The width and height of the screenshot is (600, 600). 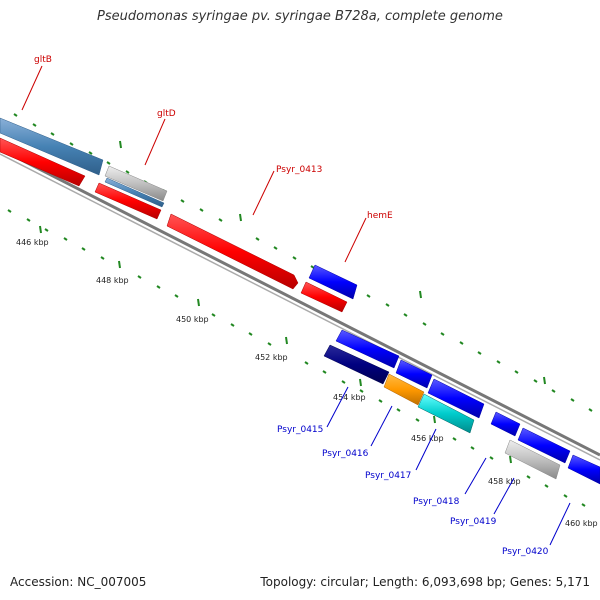 What do you see at coordinates (544, 445) in the screenshot?
I see `gene-Psyr_0419-outer` at bounding box center [544, 445].